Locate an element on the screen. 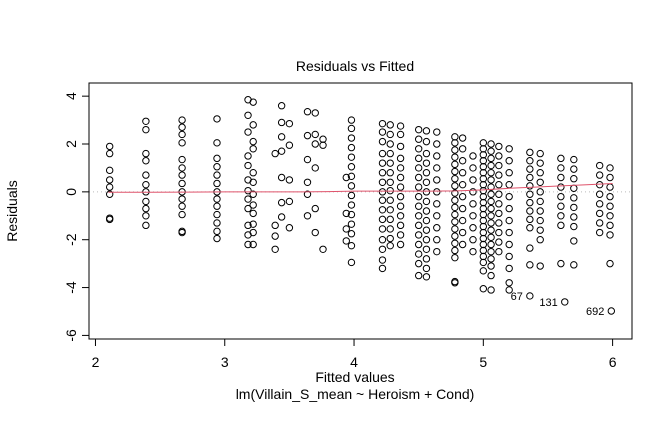 This screenshot has height=432, width=672. lowess-smoother-line is located at coordinates (360, 188).